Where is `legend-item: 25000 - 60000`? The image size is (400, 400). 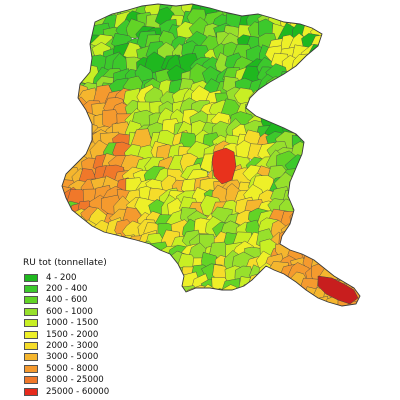 legend-item: 25000 - 60000 is located at coordinates (101, 391).